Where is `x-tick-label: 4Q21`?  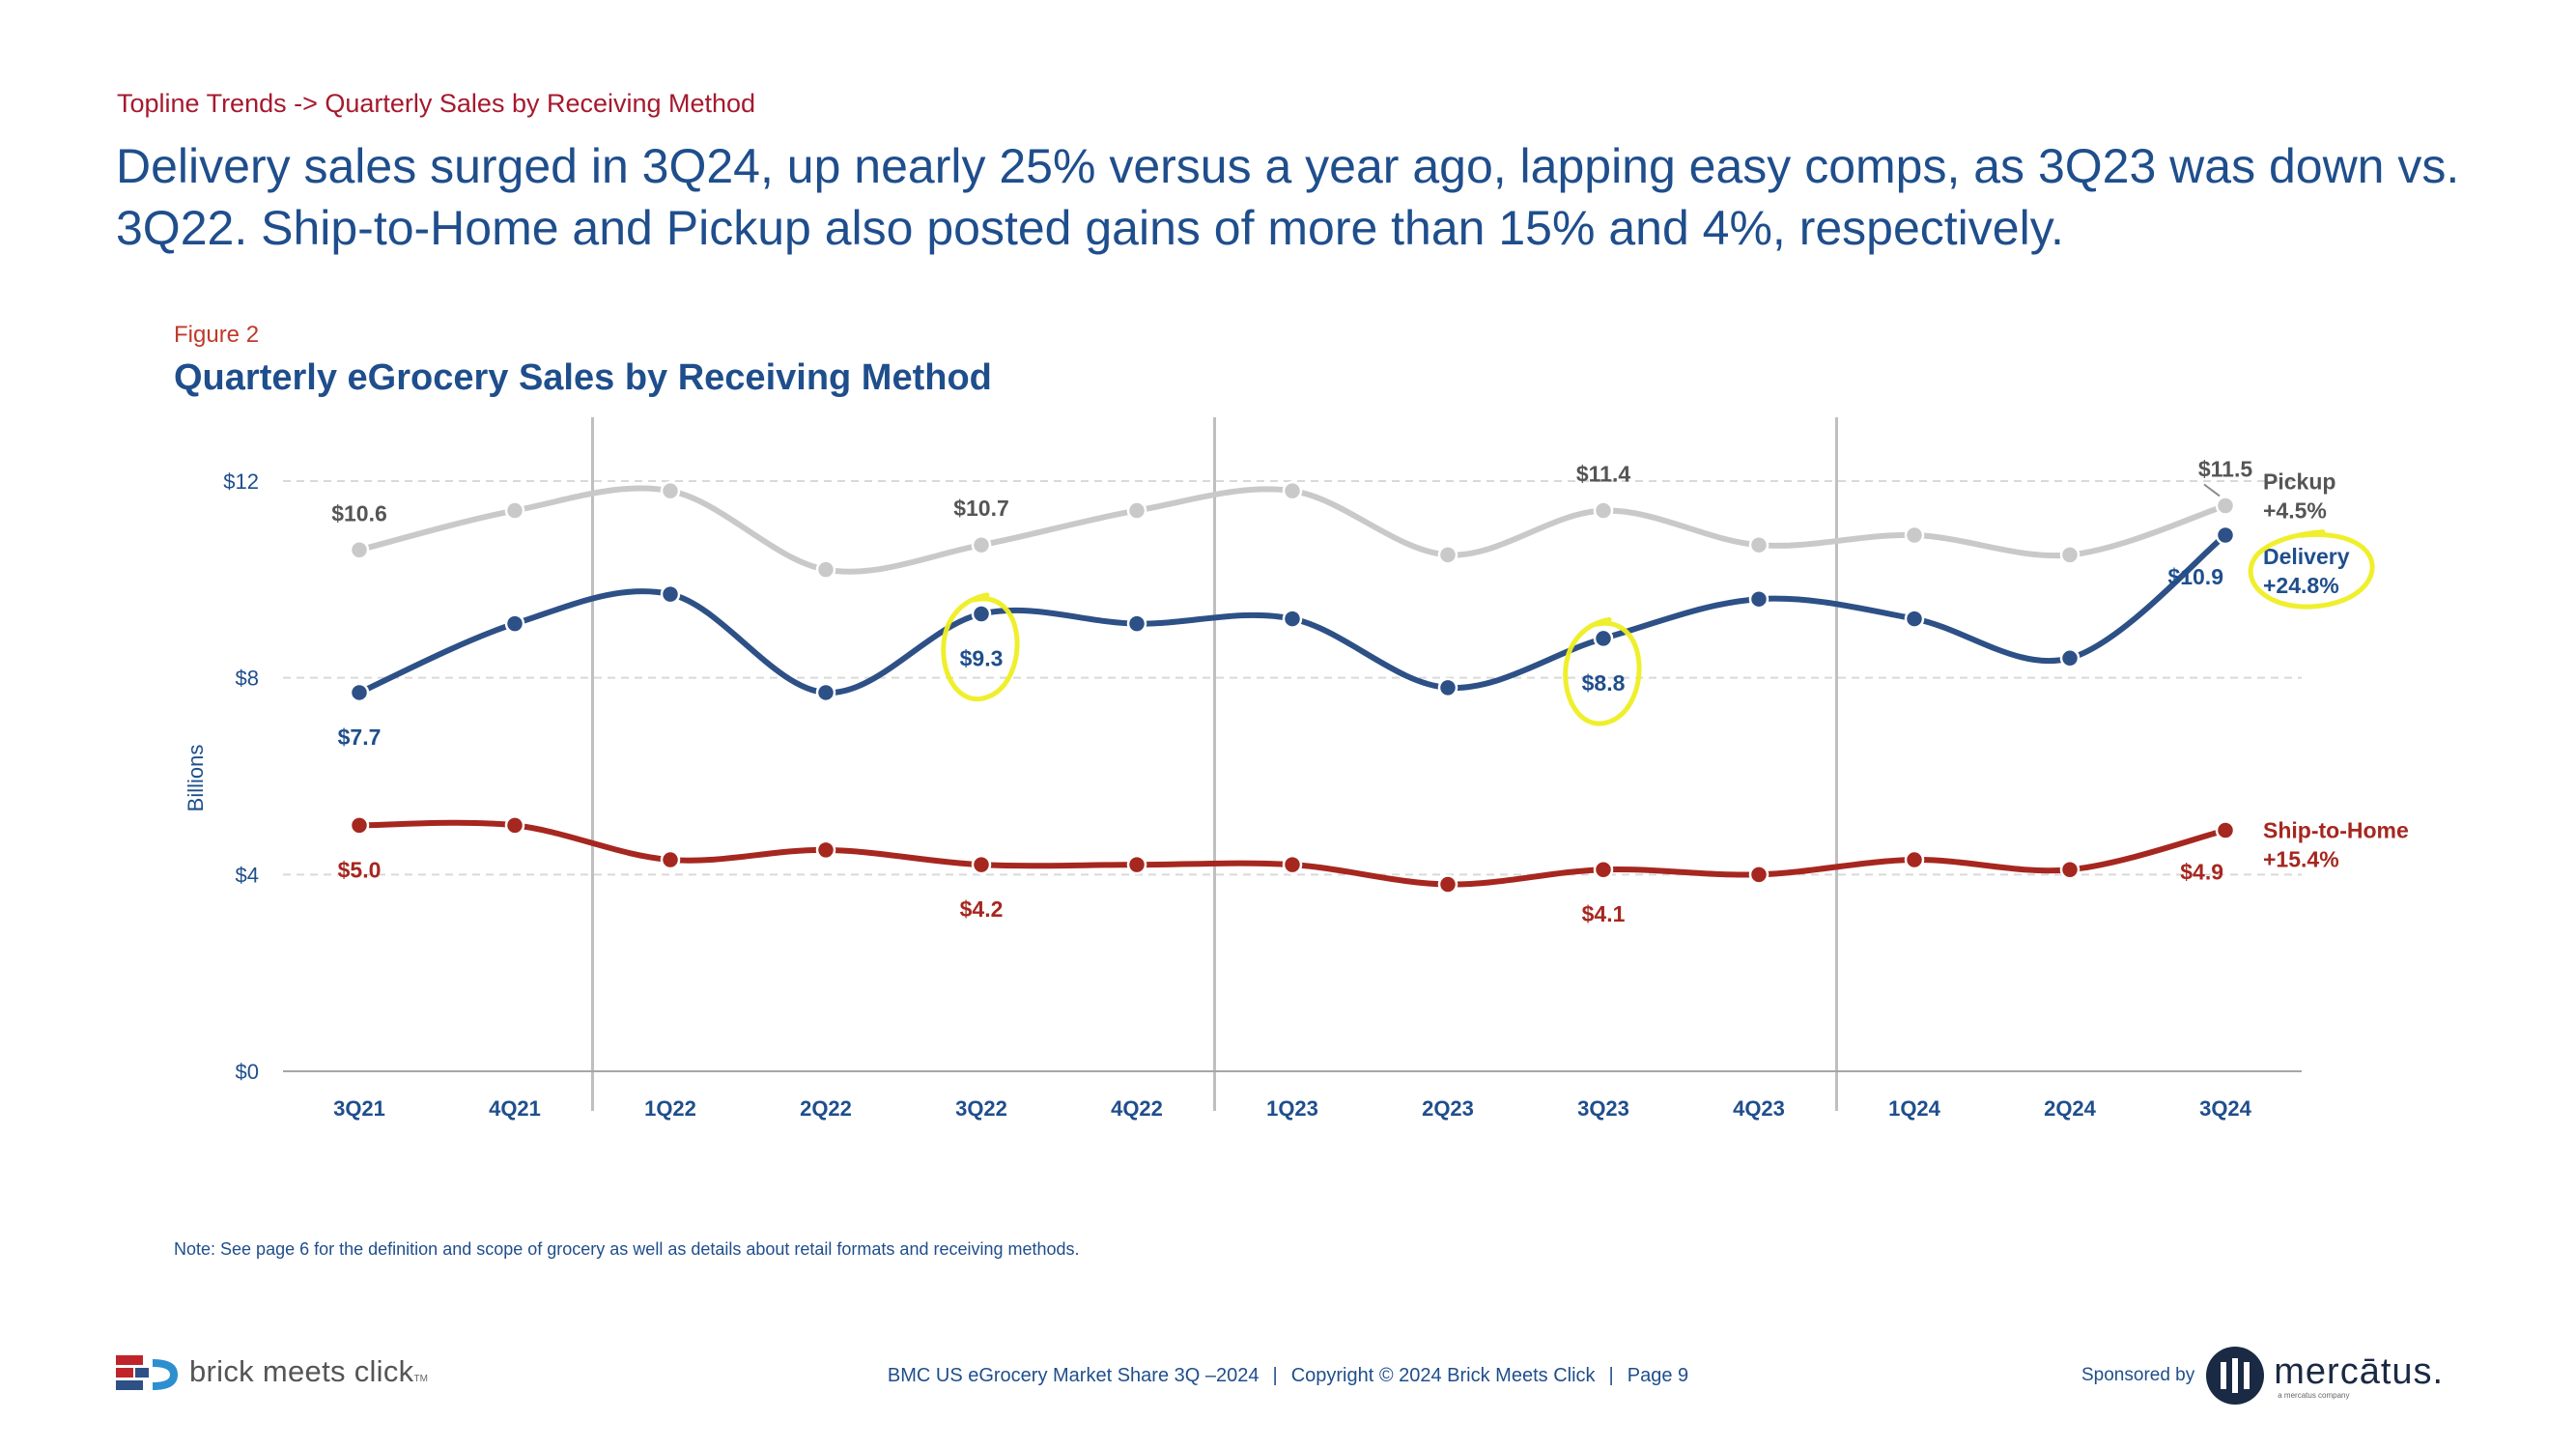
x-tick-label: 4Q21 is located at coordinates (515, 1108).